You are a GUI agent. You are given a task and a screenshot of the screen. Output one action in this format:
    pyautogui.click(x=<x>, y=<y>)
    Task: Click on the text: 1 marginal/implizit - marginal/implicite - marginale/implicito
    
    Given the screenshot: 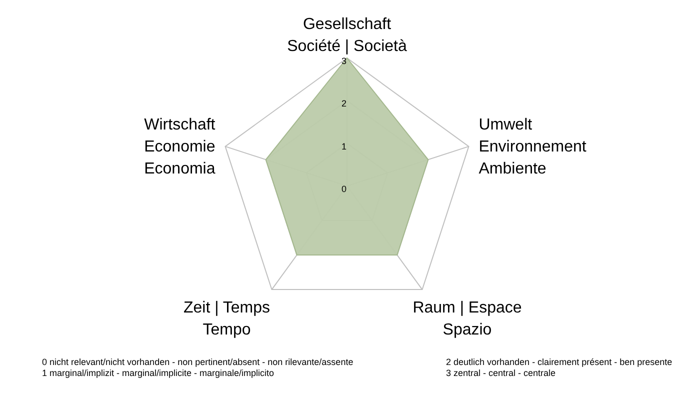 What is the action you would take?
    pyautogui.click(x=158, y=373)
    